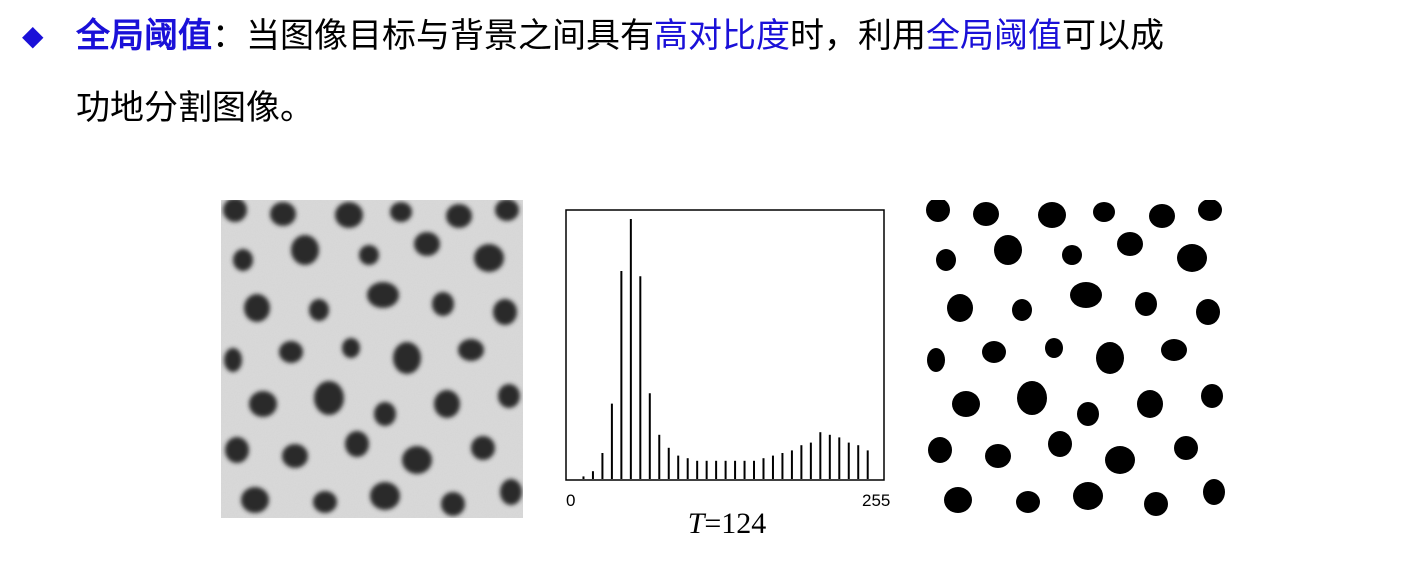  What do you see at coordinates (696, 523) in the screenshot?
I see `threshold-variable: T` at bounding box center [696, 523].